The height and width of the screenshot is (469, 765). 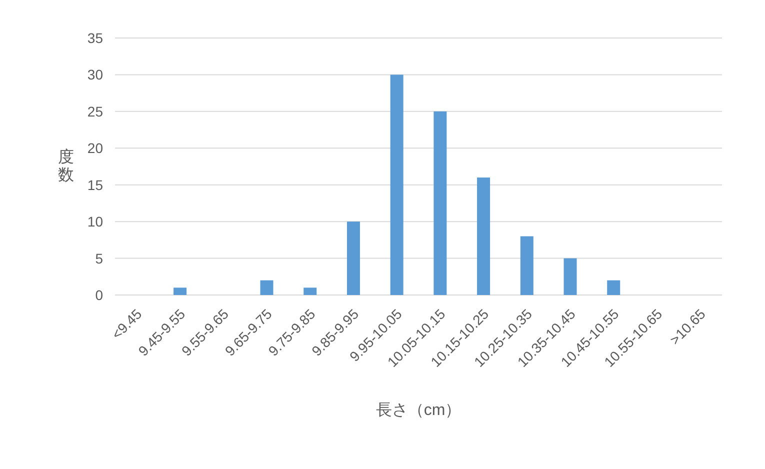 What do you see at coordinates (95, 74) in the screenshot?
I see `y-tick-label: 30` at bounding box center [95, 74].